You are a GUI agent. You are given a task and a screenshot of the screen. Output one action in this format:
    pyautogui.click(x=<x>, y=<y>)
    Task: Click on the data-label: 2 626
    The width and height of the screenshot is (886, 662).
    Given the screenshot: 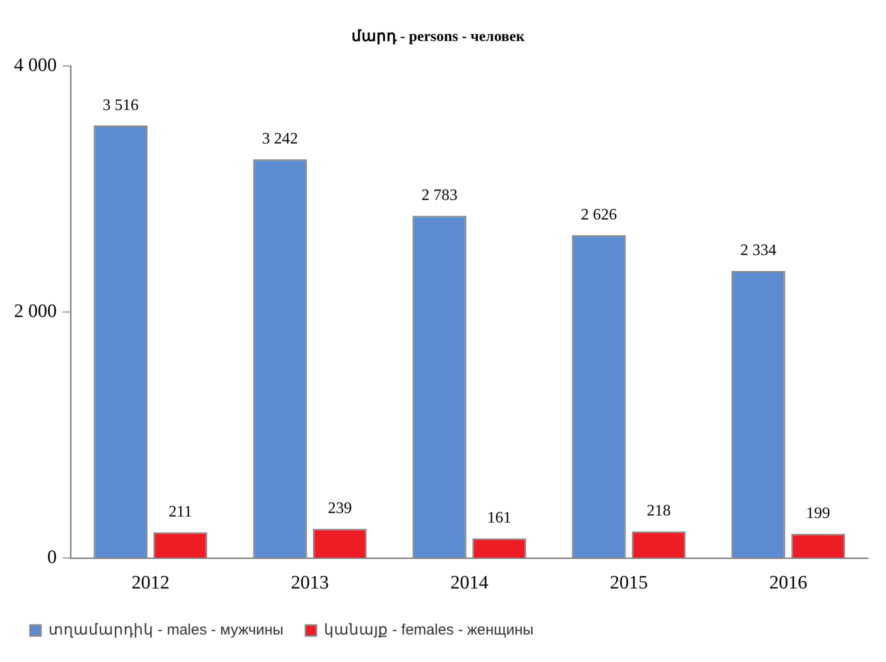 What is the action you would take?
    pyautogui.click(x=598, y=215)
    